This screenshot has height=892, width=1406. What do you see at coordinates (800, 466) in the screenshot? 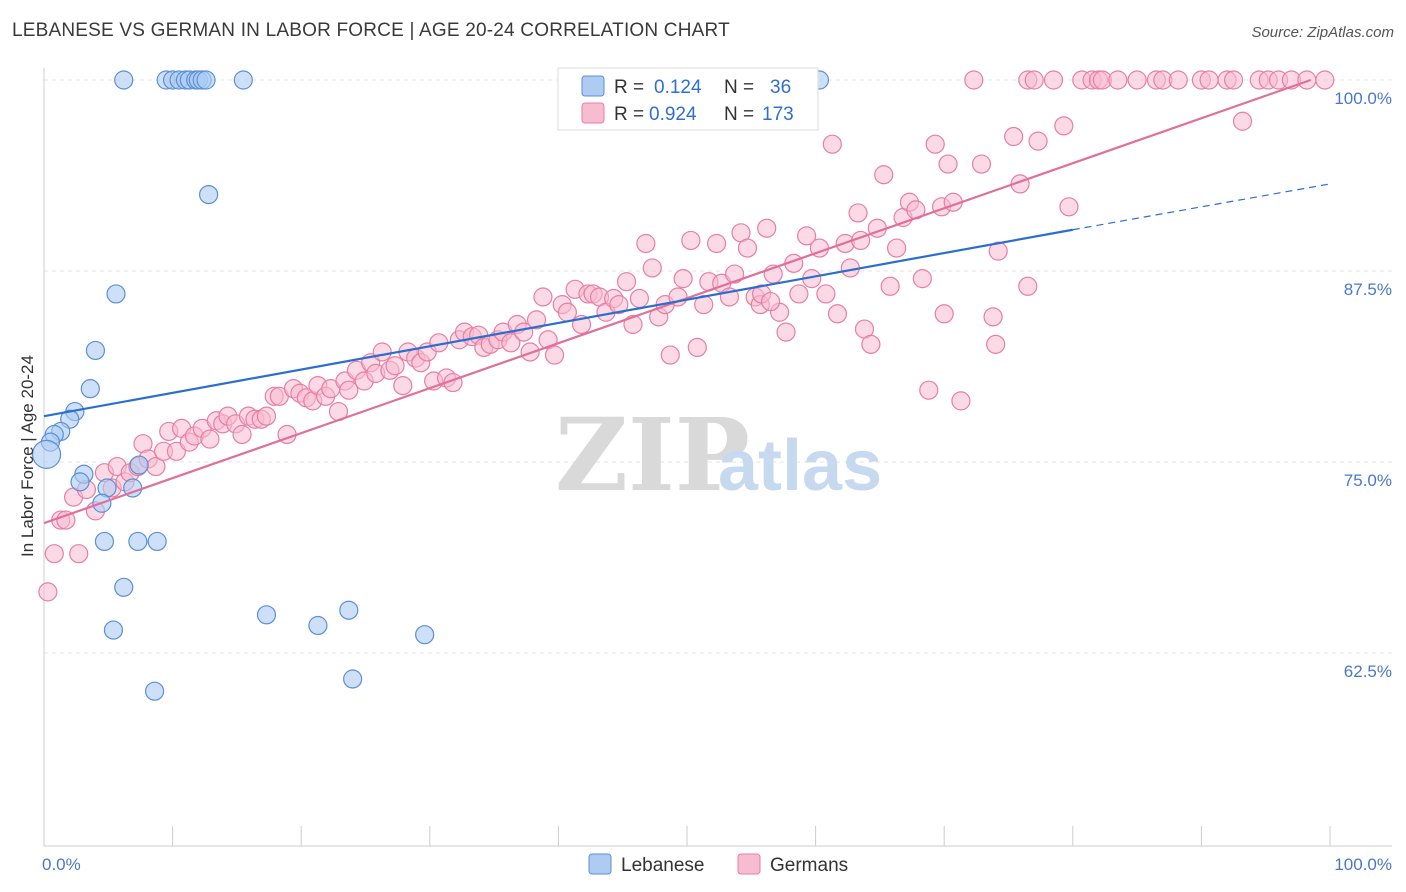
I see `watermark-atlas: atlas` at bounding box center [800, 466].